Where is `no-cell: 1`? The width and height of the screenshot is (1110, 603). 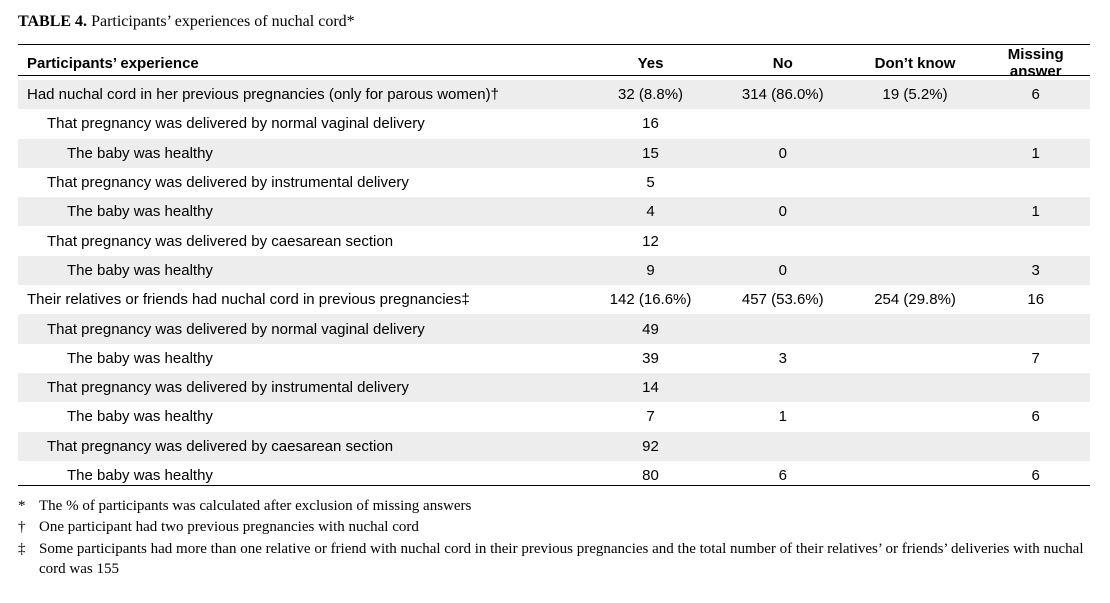 no-cell: 1 is located at coordinates (782, 417).